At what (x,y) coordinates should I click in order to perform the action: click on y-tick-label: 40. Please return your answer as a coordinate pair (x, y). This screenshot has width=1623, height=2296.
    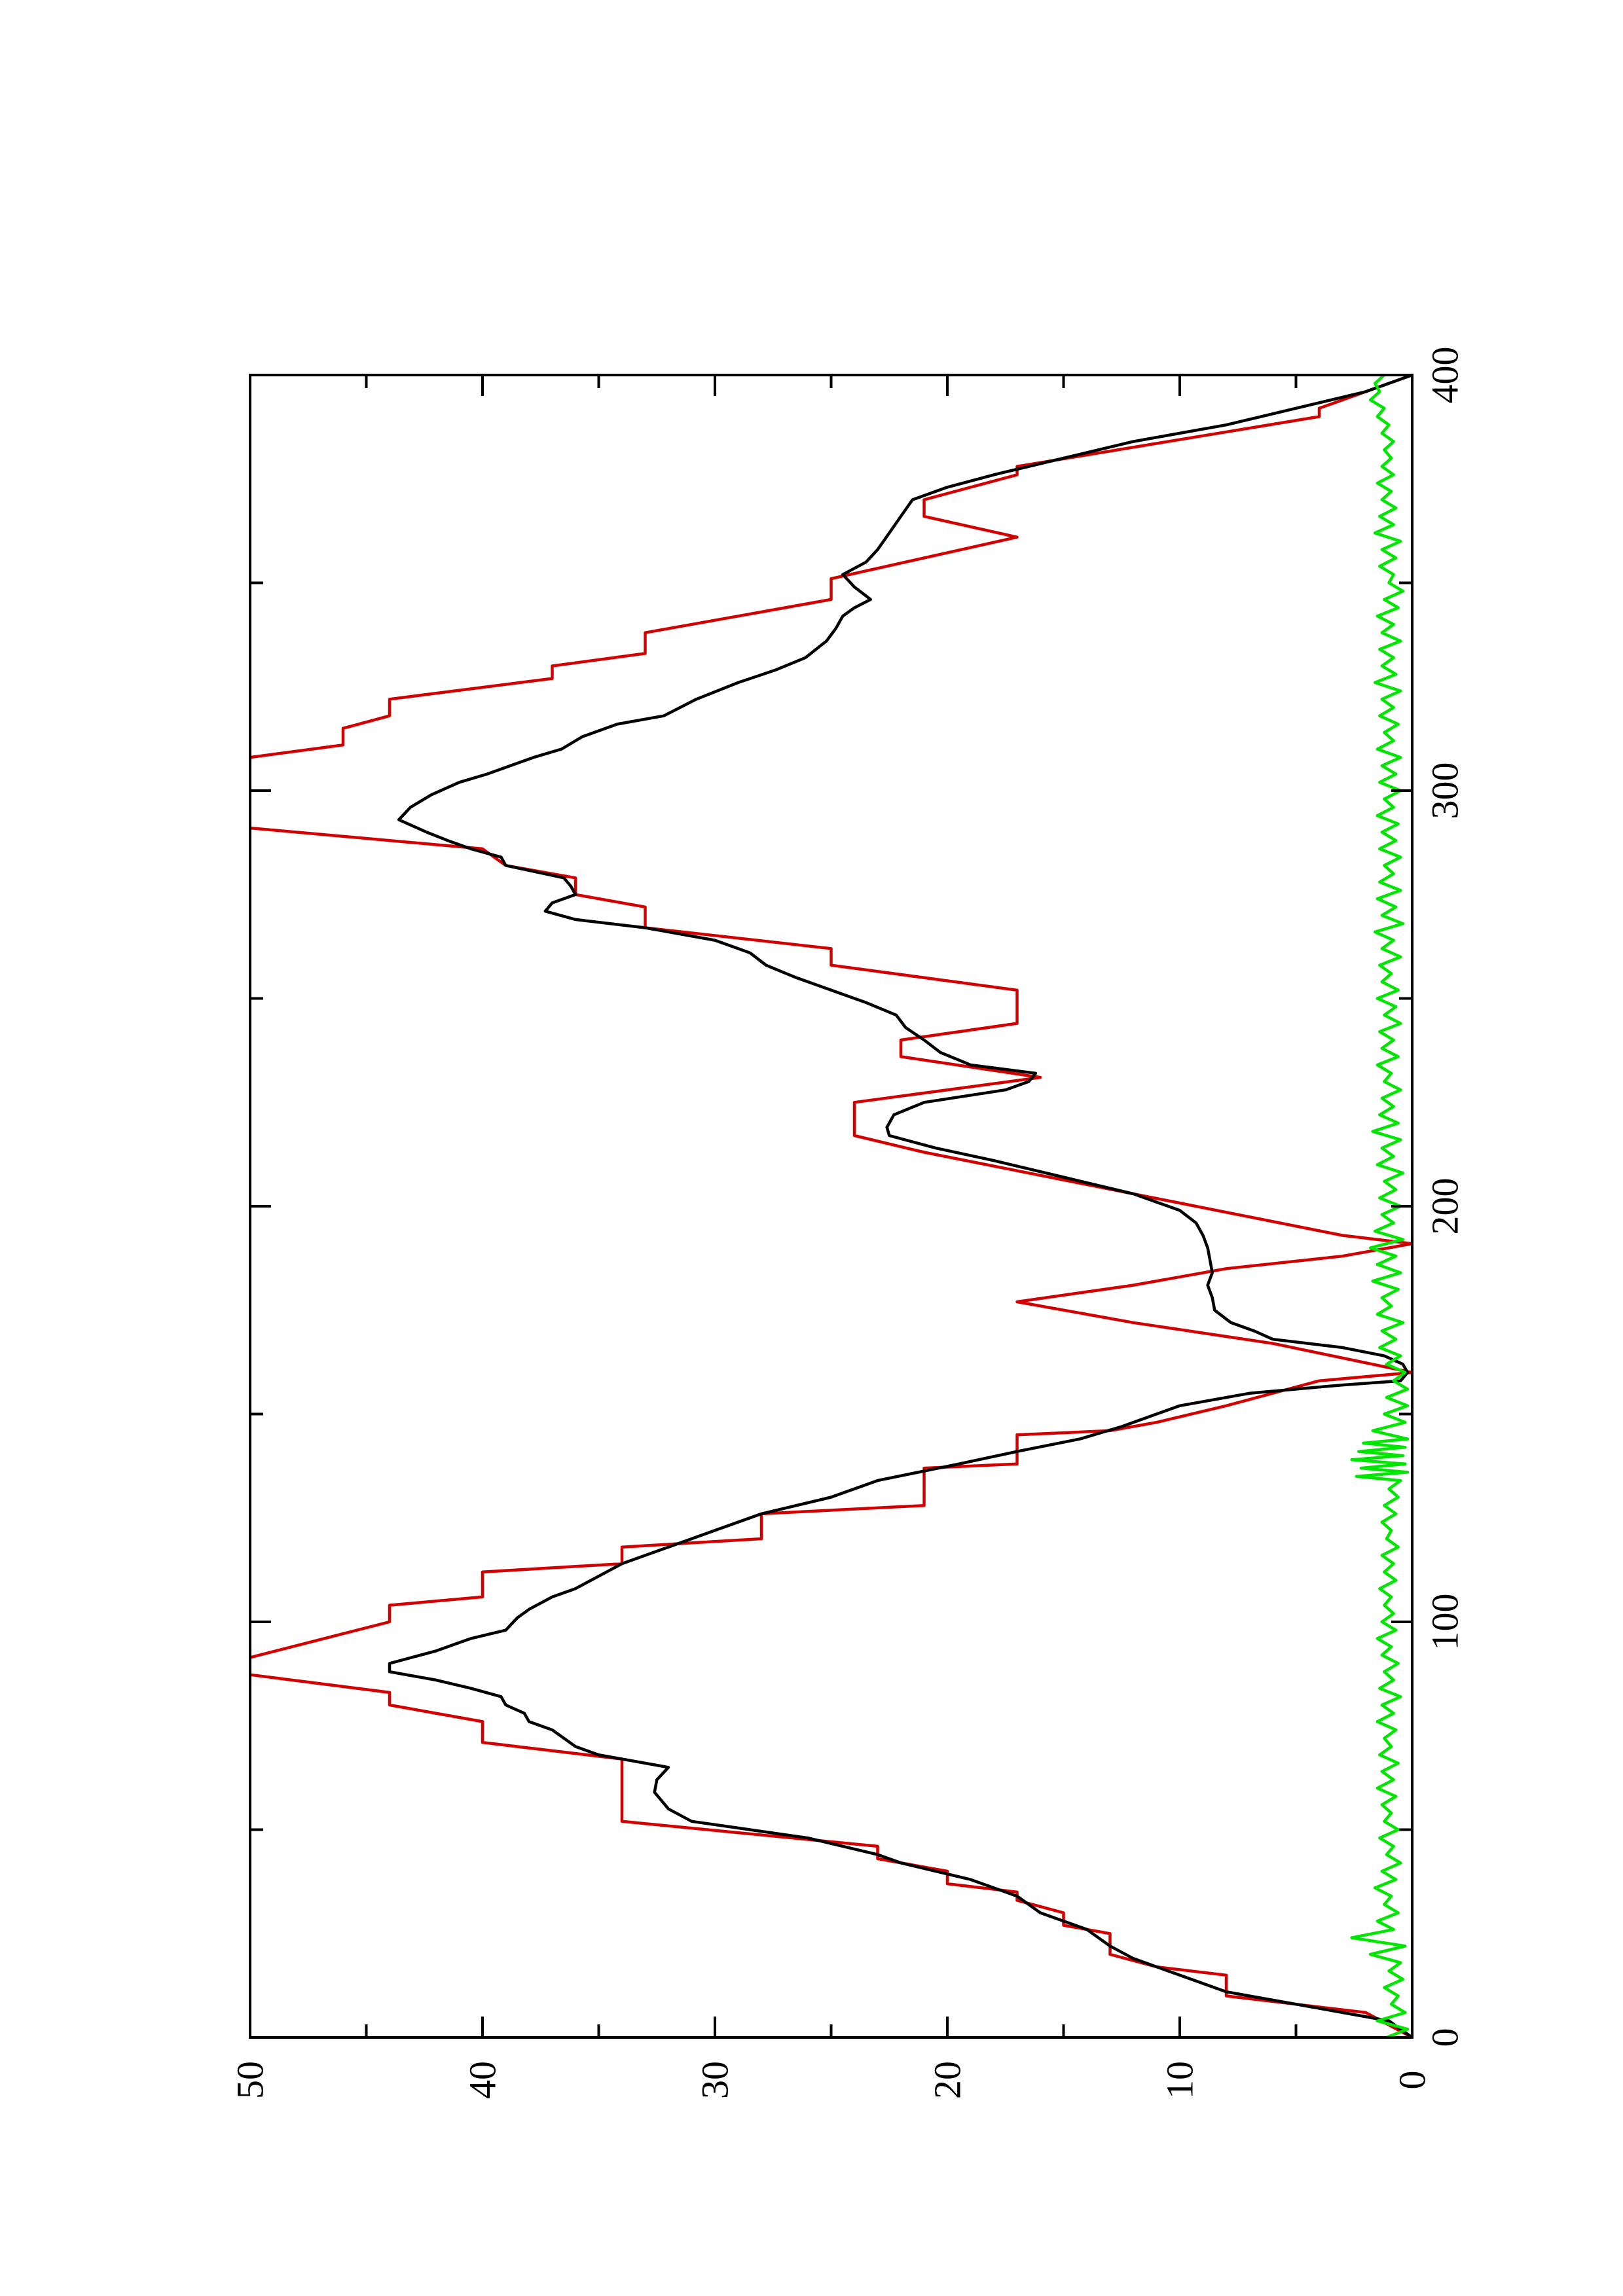
    Looking at the image, I should click on (483, 2080).